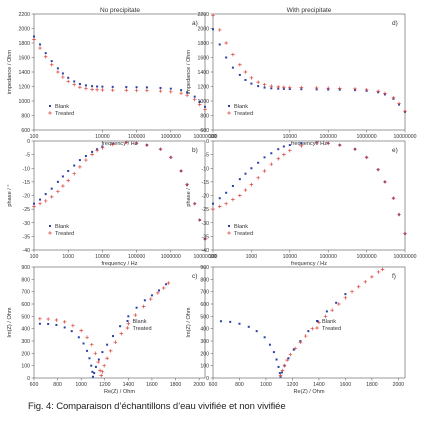  Describe the element at coordinates (203, 102) in the screenshot. I see `y-tick-label: 1000` at that location.